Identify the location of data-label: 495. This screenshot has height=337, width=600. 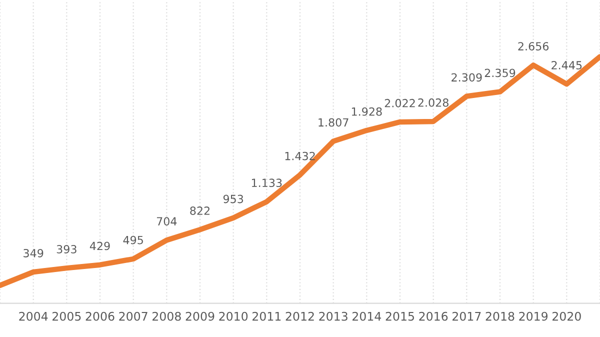
(133, 240).